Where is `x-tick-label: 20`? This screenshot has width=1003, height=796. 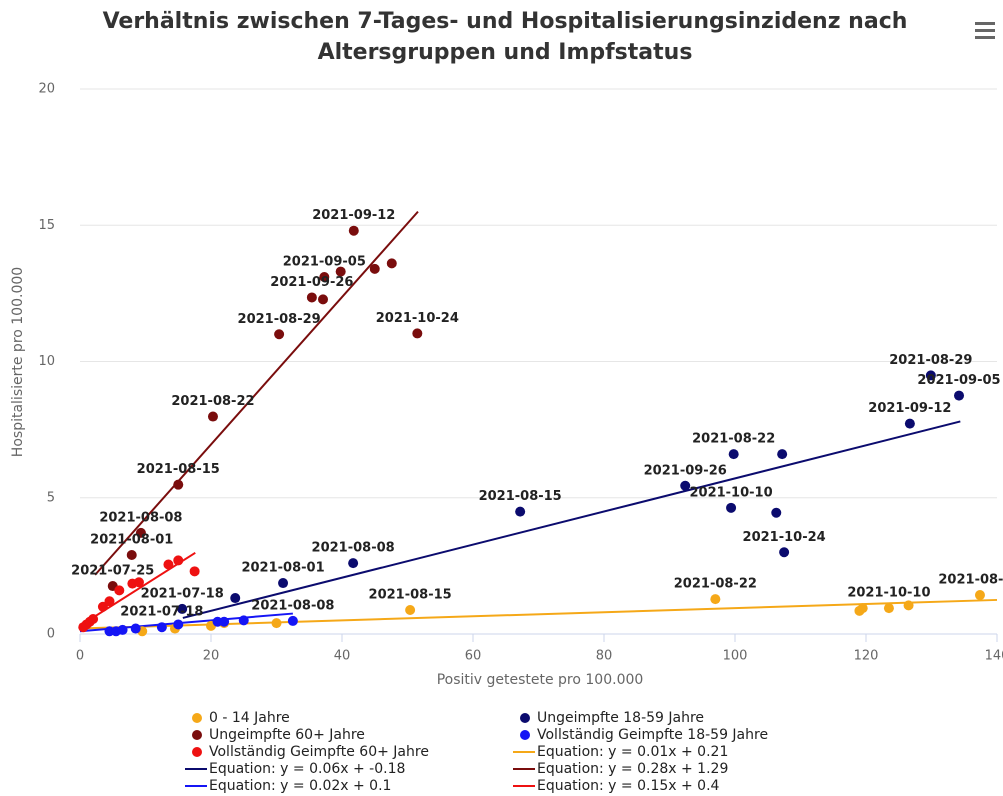 x-tick-label: 20 is located at coordinates (211, 656).